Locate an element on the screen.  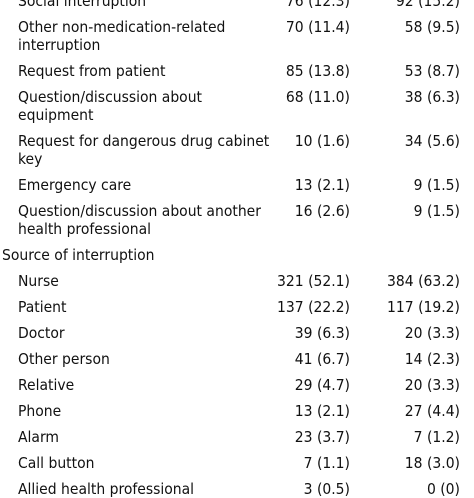
row-value-col1: 137 (22.2) is located at coordinates (313, 307).